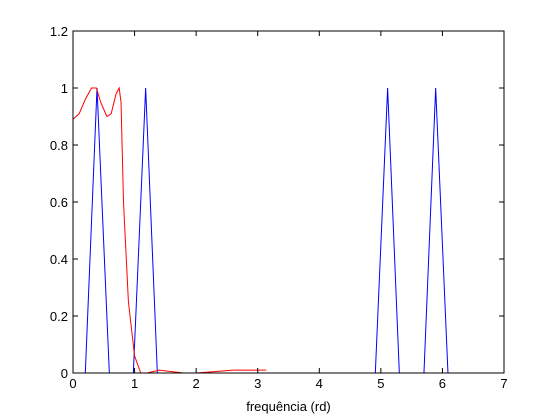  Describe the element at coordinates (64, 88) in the screenshot. I see `y-tick-label: 1` at that location.